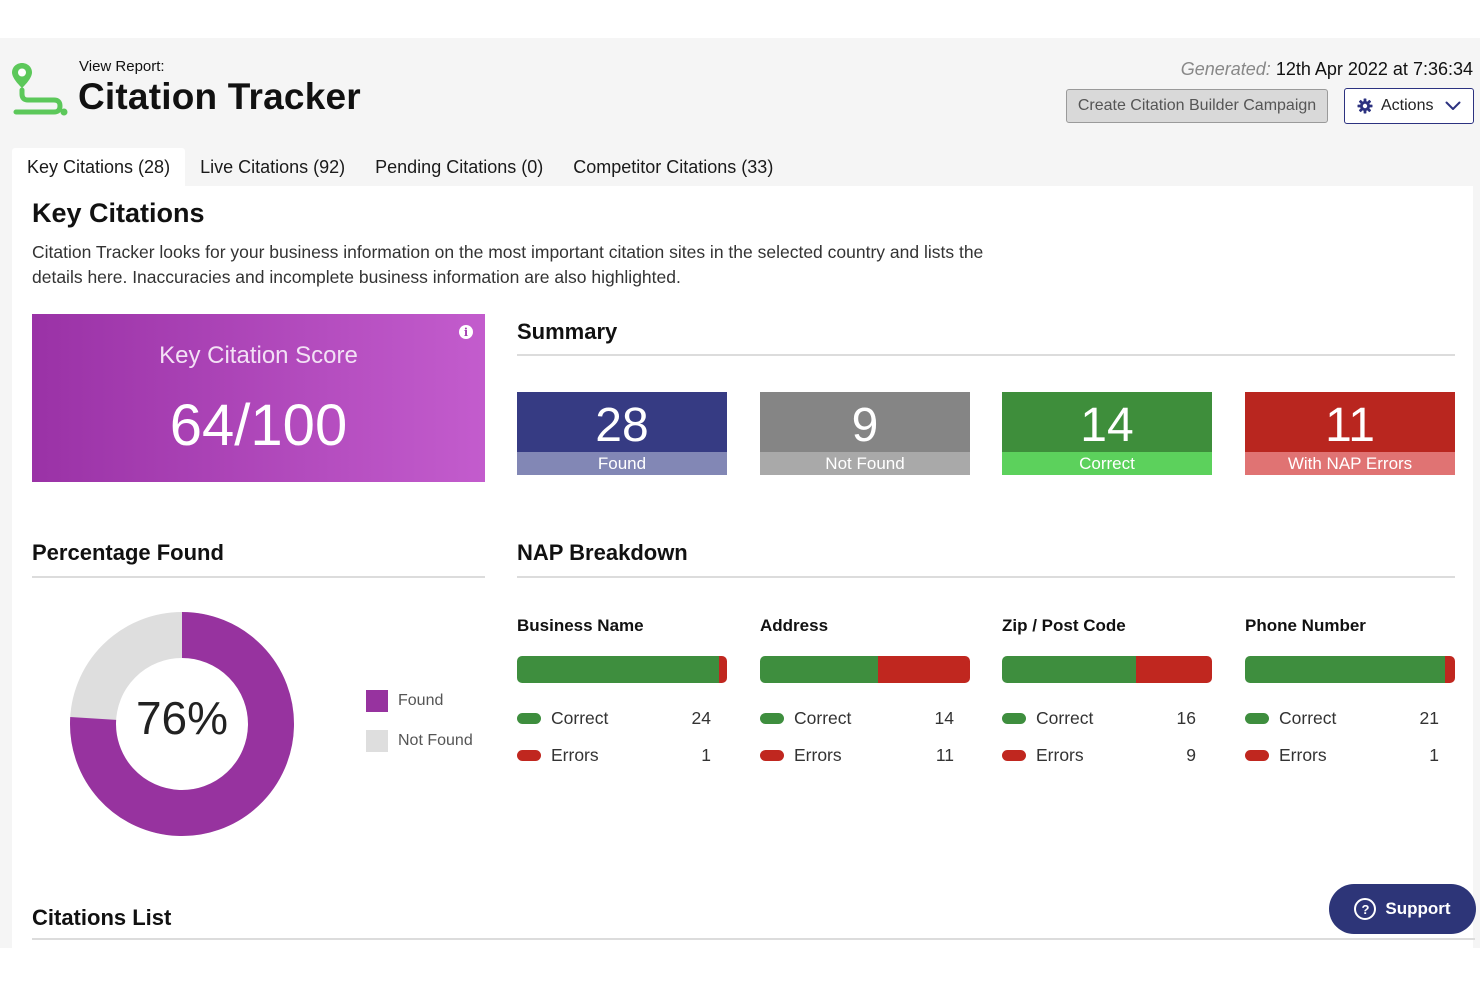 The image size is (1480, 987). Describe the element at coordinates (102, 917) in the screenshot. I see `section-heading-citations-list: Citations List` at that location.